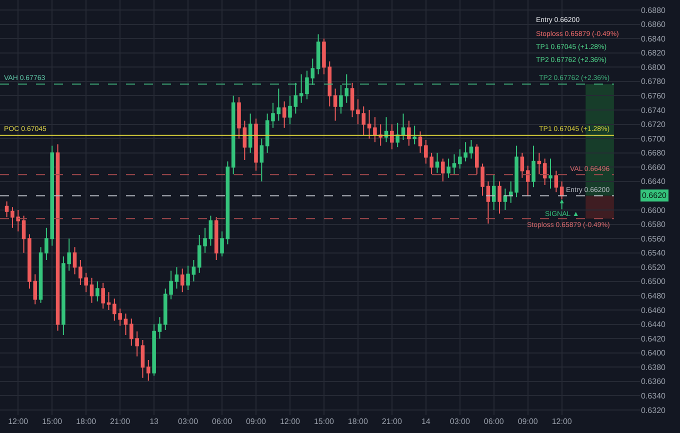  Describe the element at coordinates (653, 281) in the screenshot. I see `y-tick-label: 0.6500` at that location.